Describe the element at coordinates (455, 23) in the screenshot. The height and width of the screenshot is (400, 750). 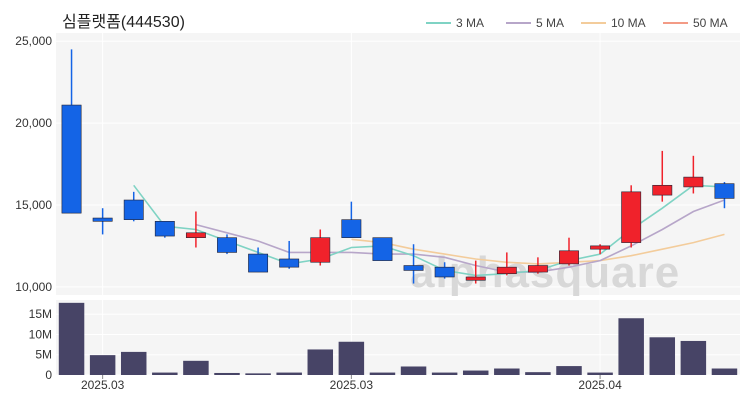
I see `legend-entry: 3 MA` at that location.